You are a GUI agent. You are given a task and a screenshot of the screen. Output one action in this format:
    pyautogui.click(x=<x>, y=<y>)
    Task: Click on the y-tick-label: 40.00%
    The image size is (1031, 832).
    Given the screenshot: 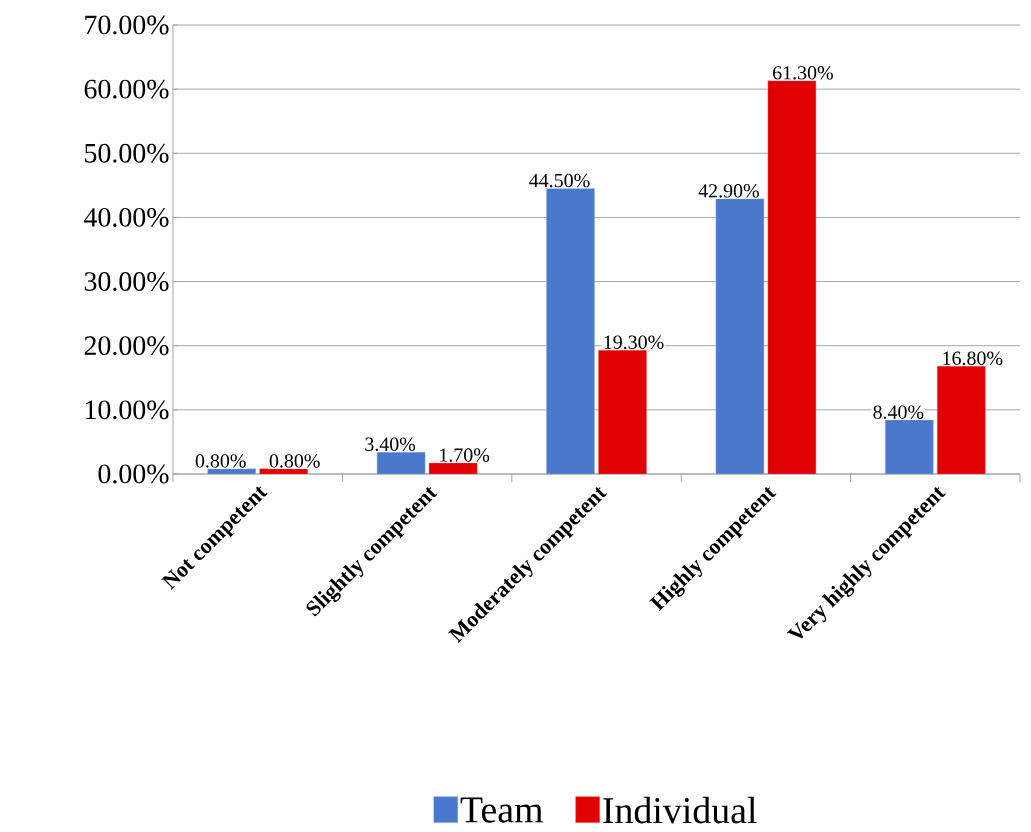 What is the action you would take?
    pyautogui.click(x=126, y=217)
    